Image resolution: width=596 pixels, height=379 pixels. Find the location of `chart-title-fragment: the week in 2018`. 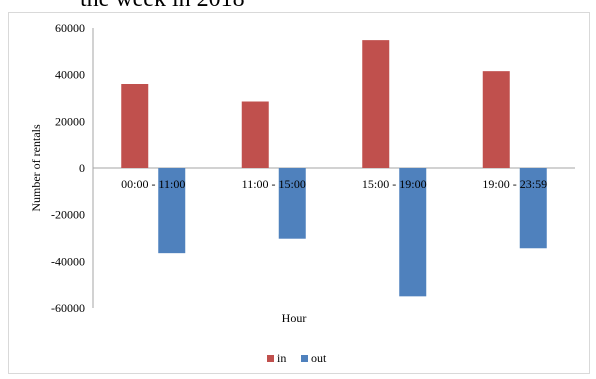

chart-title-fragment: the week in 2018 is located at coordinates (162, 6).